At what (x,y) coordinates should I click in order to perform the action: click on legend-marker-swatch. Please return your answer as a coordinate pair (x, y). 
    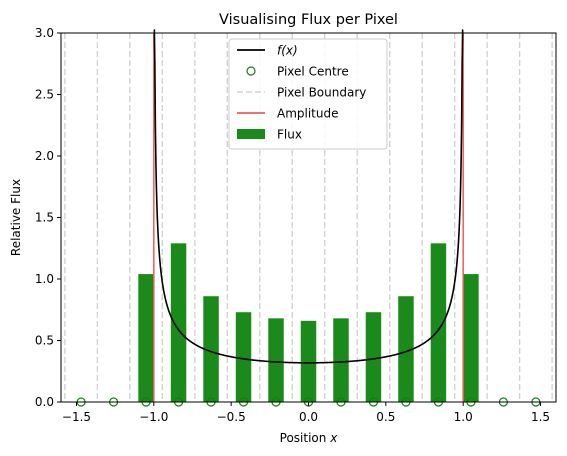
    Looking at the image, I should click on (251, 71).